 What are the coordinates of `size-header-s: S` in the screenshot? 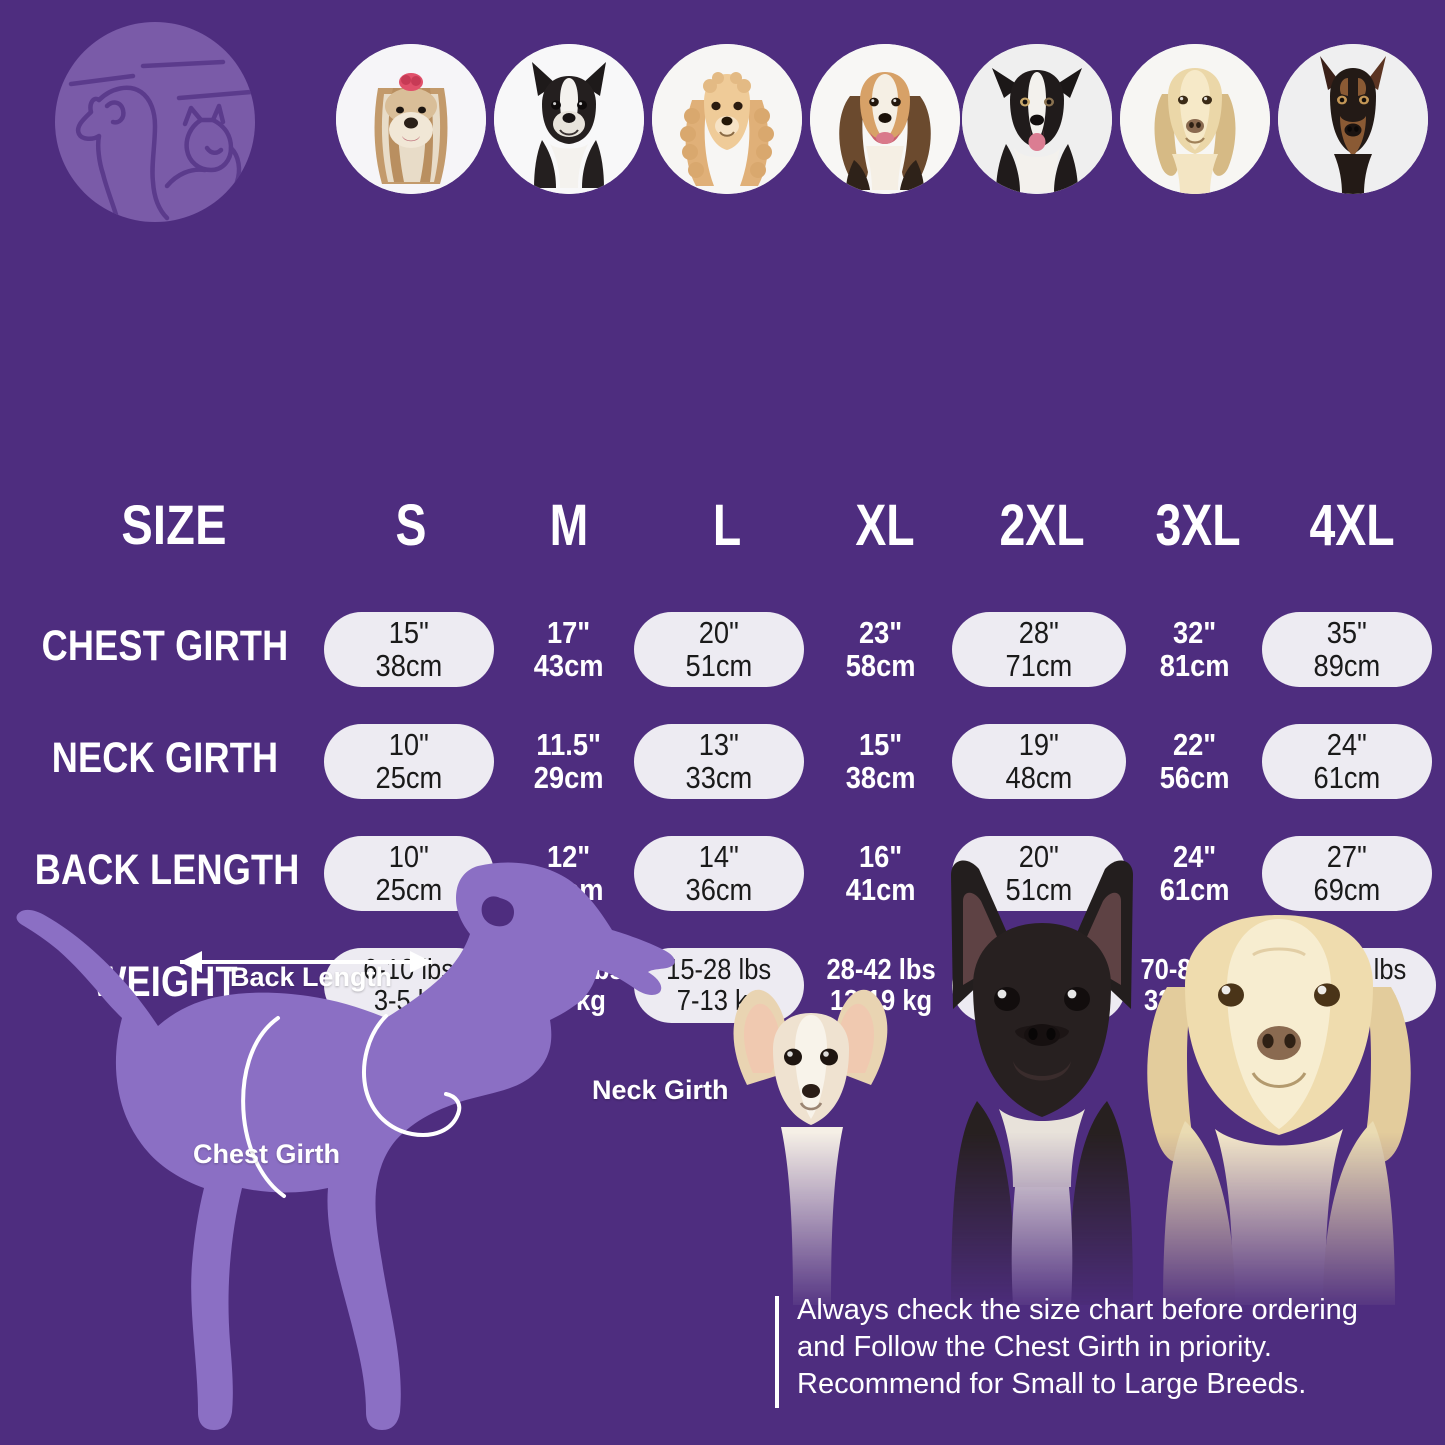 It's located at (411, 525).